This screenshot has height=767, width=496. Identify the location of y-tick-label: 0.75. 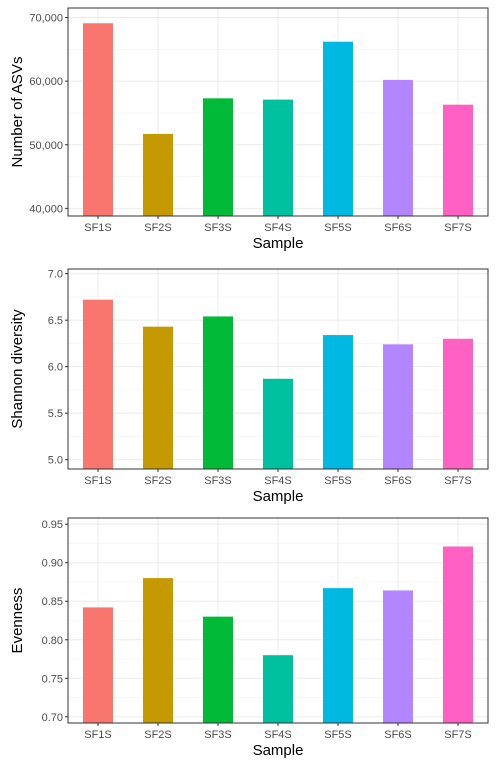
(52, 679).